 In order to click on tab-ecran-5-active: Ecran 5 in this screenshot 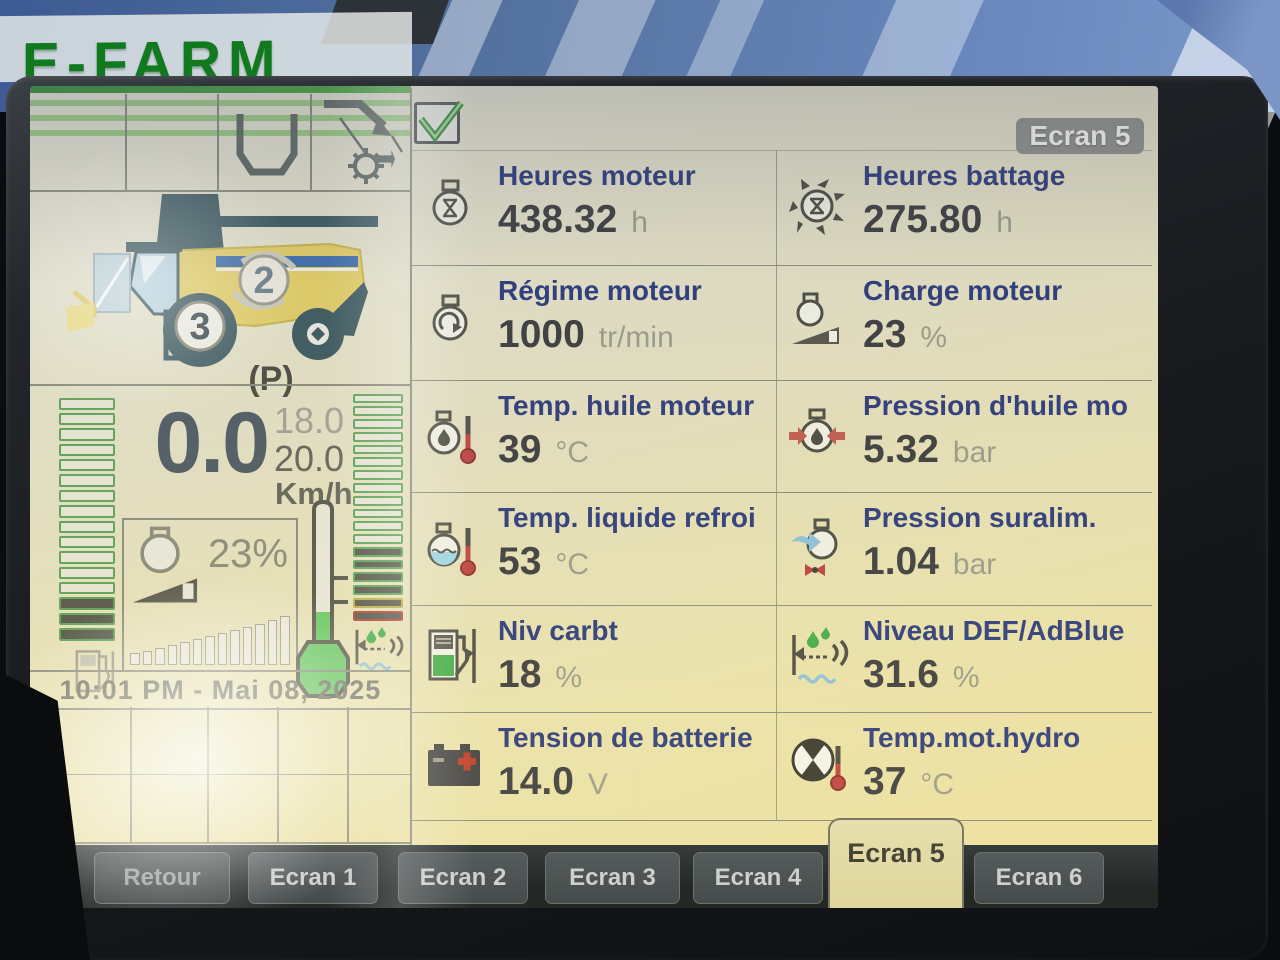, I will do `click(896, 863)`.